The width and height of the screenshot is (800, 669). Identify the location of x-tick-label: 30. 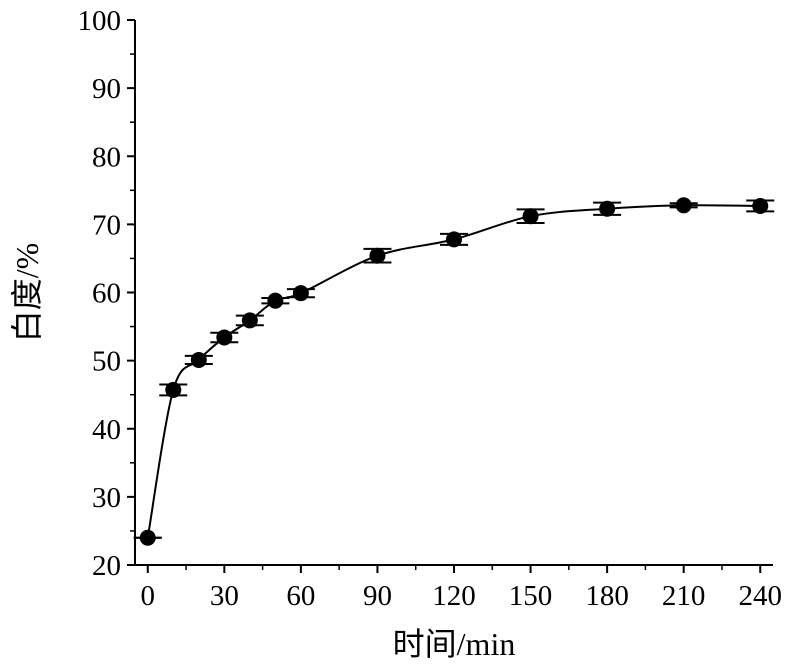
(224, 596).